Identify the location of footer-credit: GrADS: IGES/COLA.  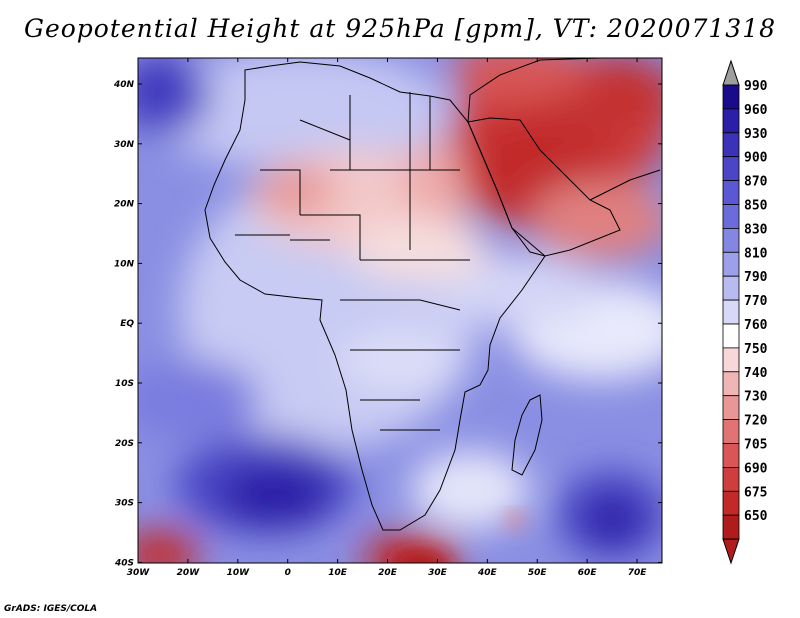
(51, 609).